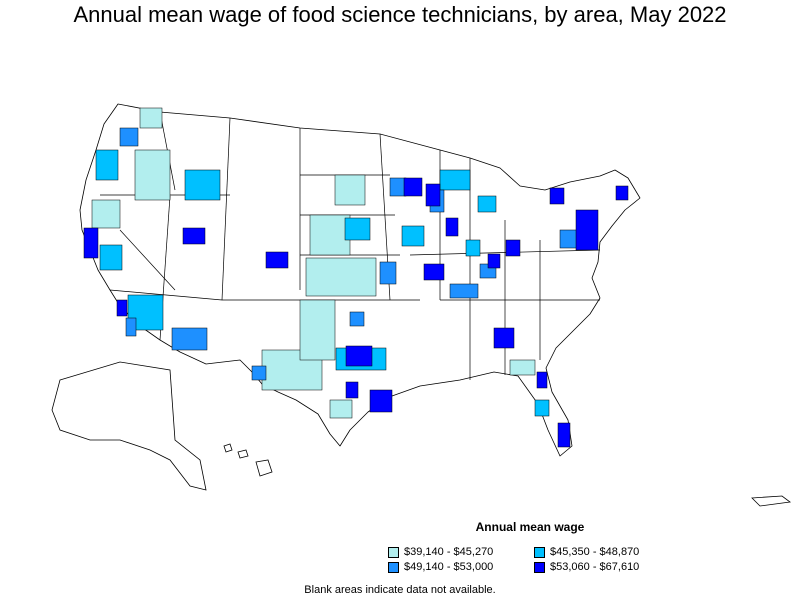  What do you see at coordinates (152, 175) in the screenshot?
I see `area-washington-east` at bounding box center [152, 175].